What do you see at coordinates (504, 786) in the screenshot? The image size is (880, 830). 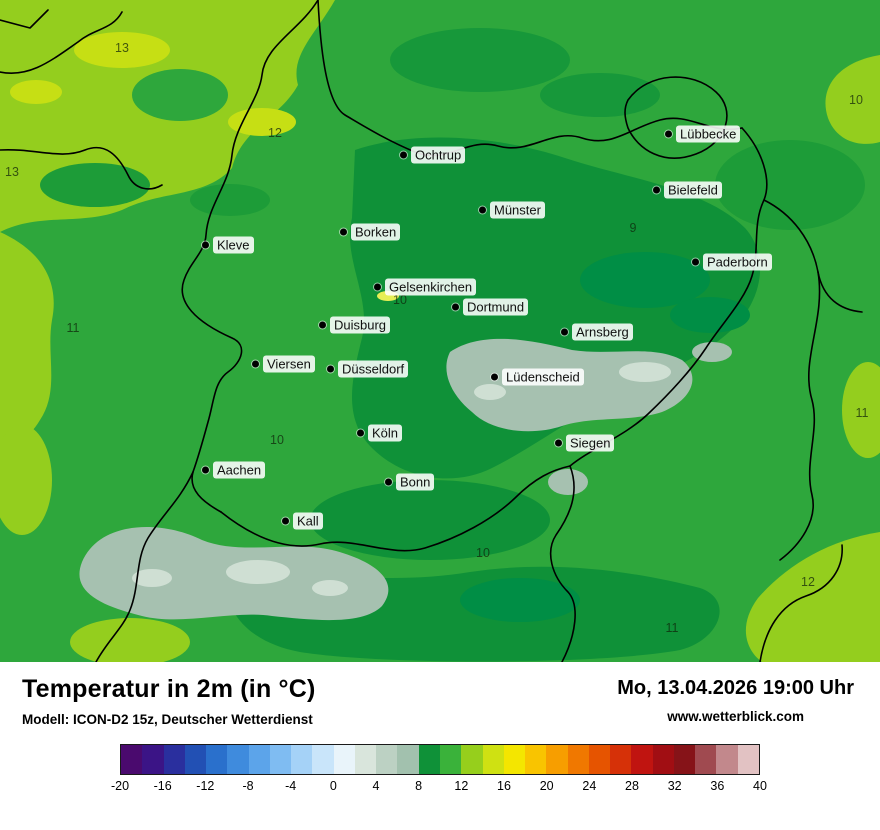 I see `colorbar-tick-label: 16` at bounding box center [504, 786].